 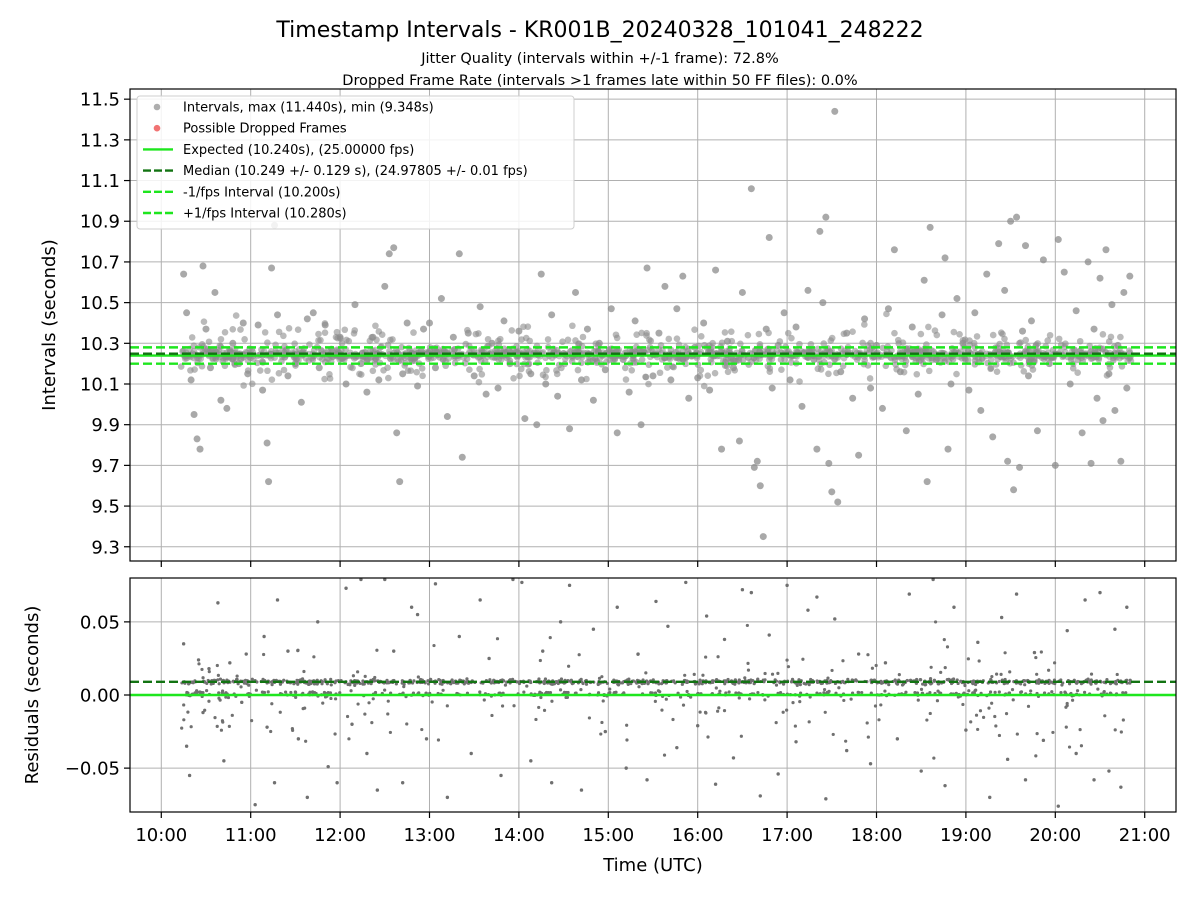 I want to click on xtick-label: 16:00, so click(x=698, y=835).